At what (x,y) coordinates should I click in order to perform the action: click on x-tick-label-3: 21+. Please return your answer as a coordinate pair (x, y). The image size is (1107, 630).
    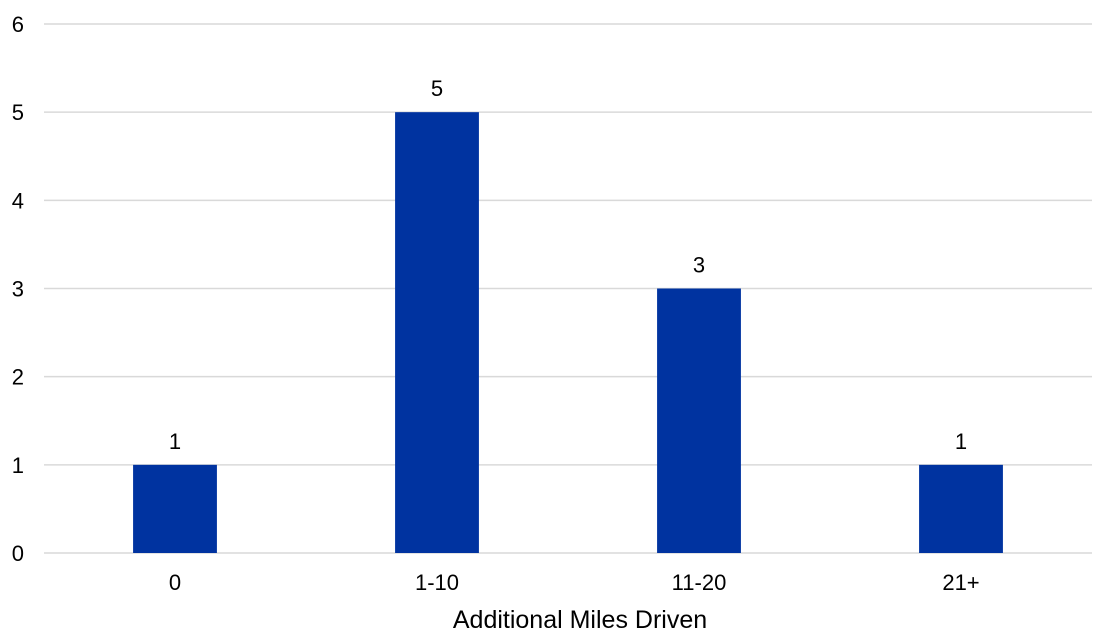
    Looking at the image, I should click on (960, 582).